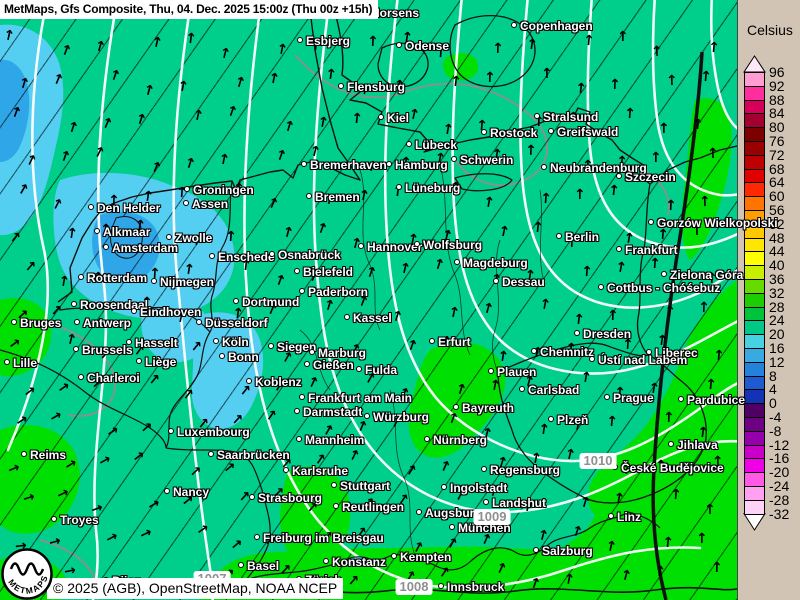 The width and height of the screenshot is (800, 600). I want to click on city-label: Schwerin, so click(482, 160).